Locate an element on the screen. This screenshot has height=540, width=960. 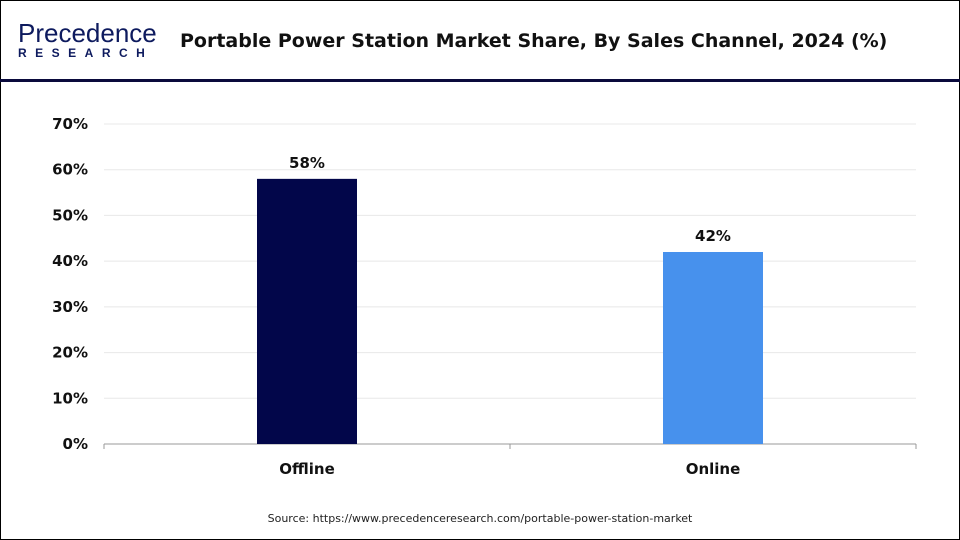
y-tick-label: 30% is located at coordinates (70, 307).